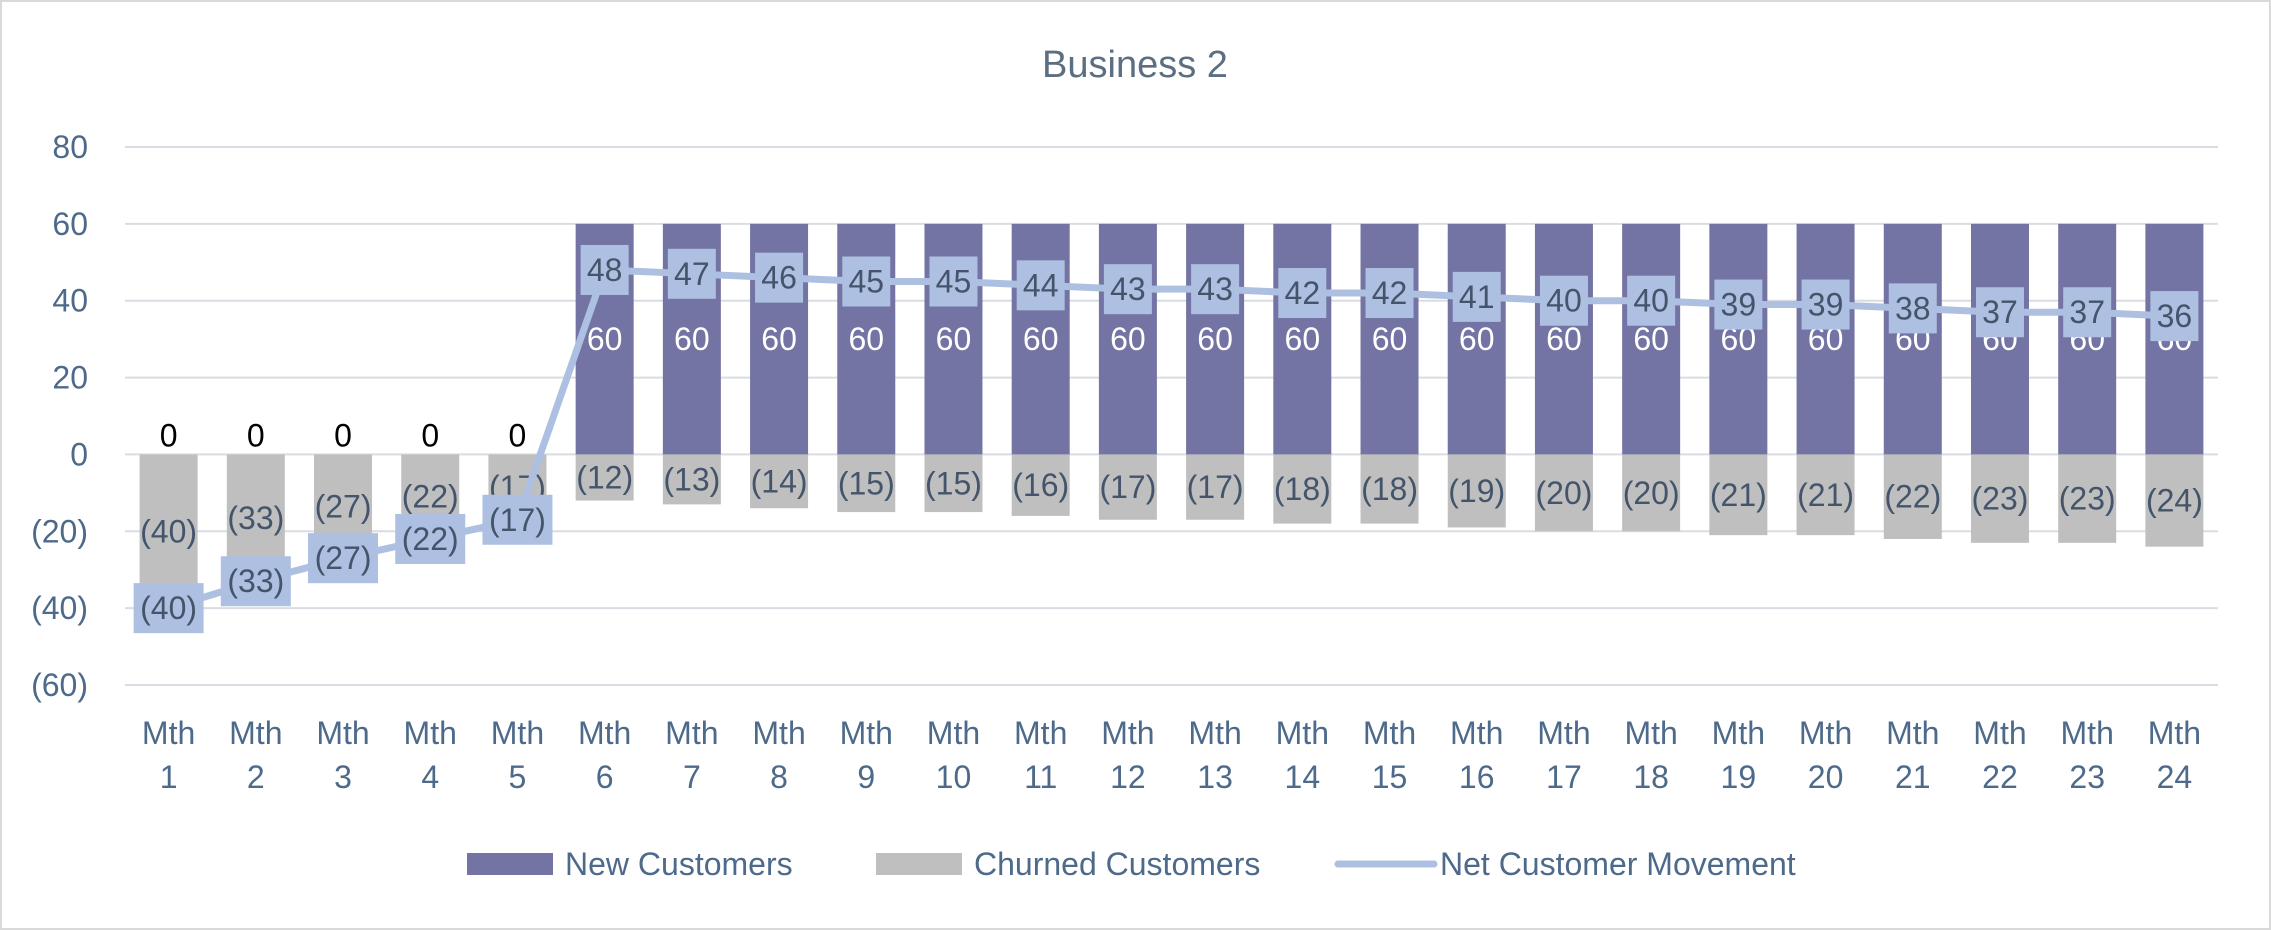 The width and height of the screenshot is (2271, 930). I want to click on y-tick-label: (60), so click(59, 685).